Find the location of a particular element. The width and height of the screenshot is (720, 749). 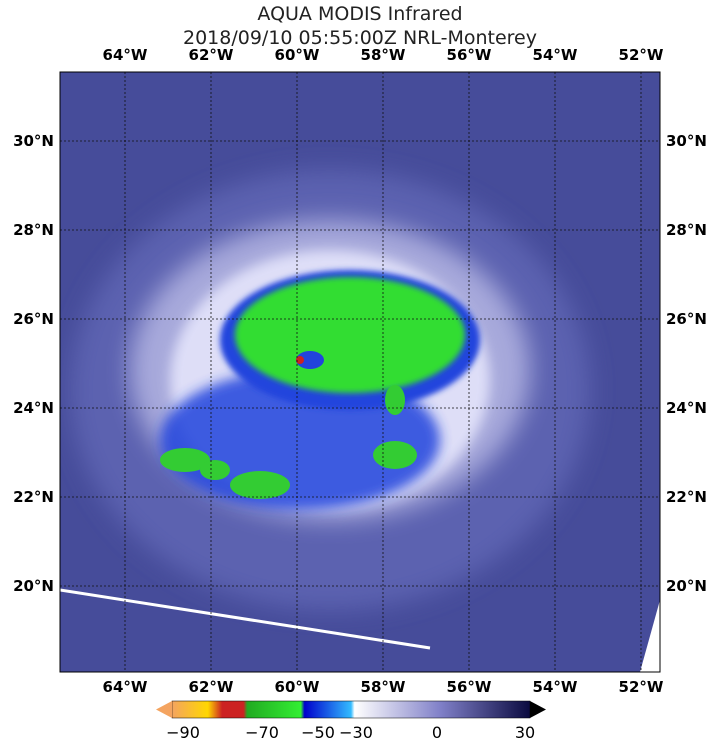

colorbar-label: 30 is located at coordinates (525, 732).